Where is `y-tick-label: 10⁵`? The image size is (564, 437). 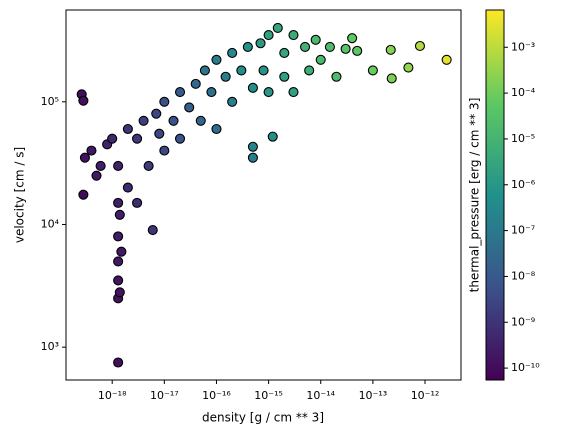
y-tick-label: 10⁵ is located at coordinates (50, 101).